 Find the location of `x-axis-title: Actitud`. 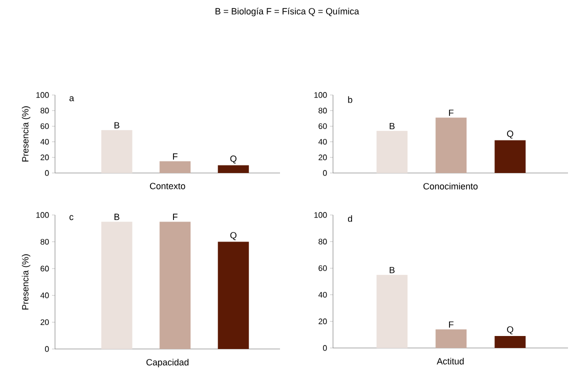

x-axis-title: Actitud is located at coordinates (450, 361).